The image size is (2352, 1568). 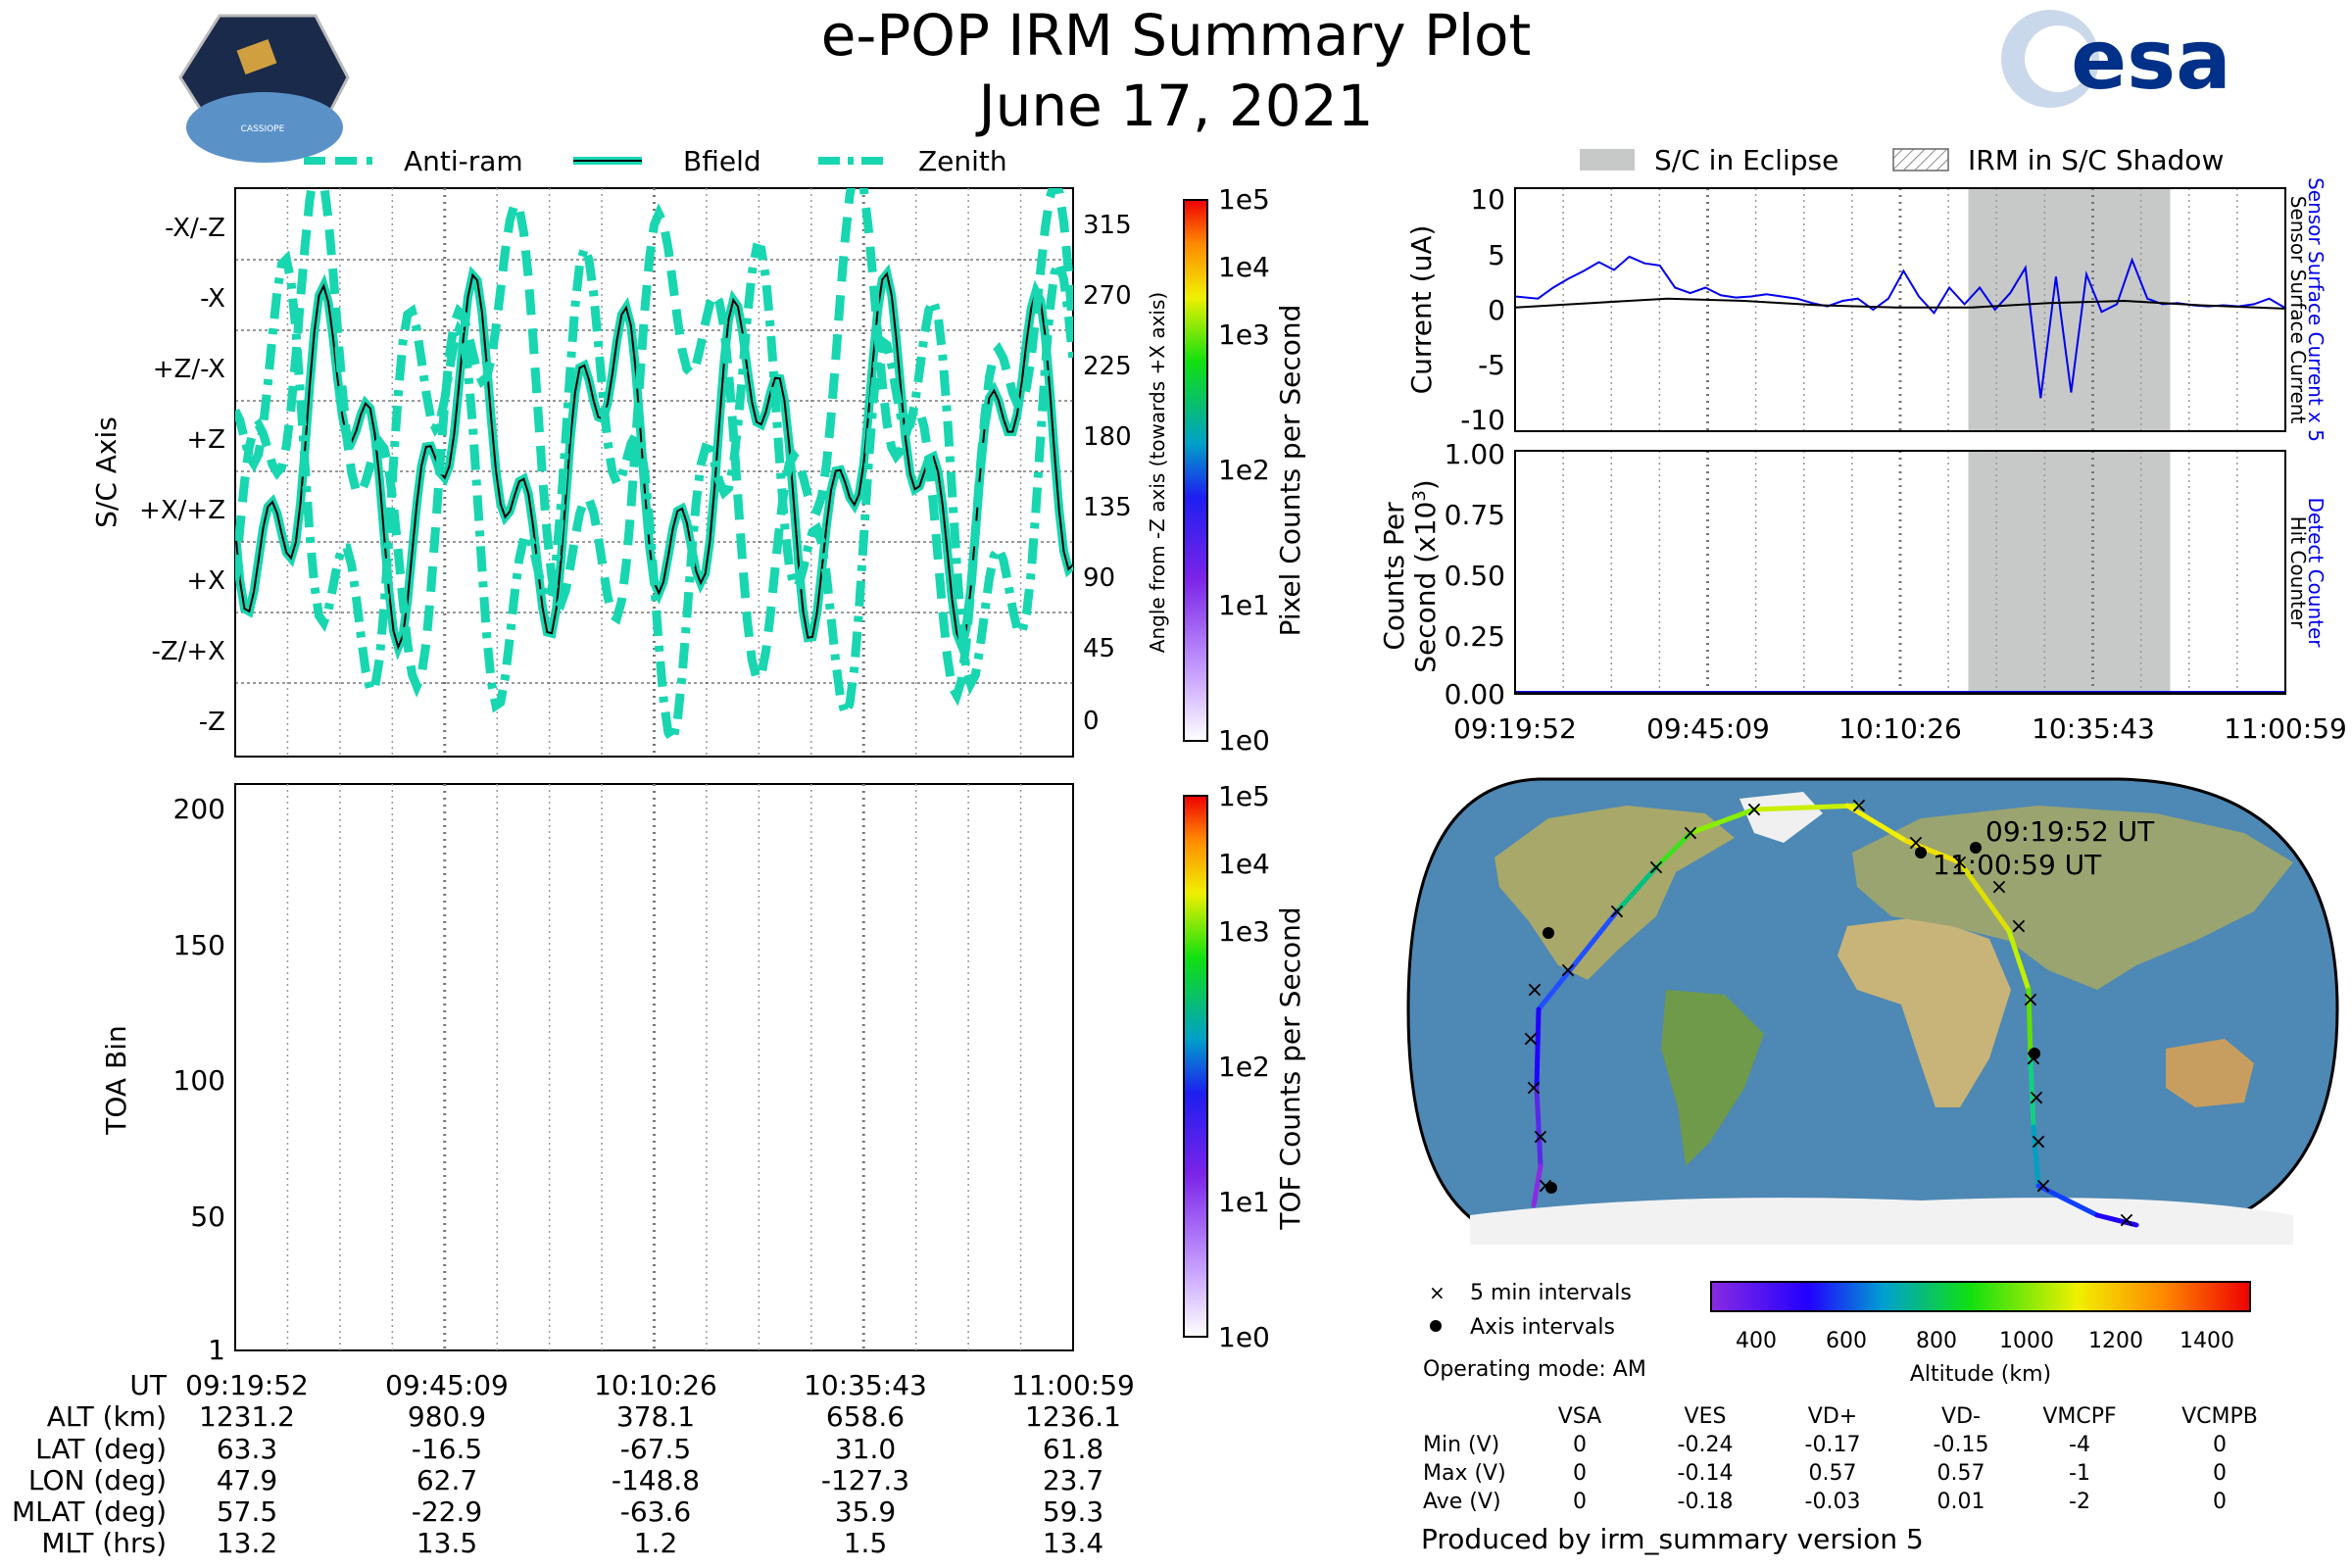 What do you see at coordinates (1107, 437) in the screenshot?
I see `attitude-y2tick: 180` at bounding box center [1107, 437].